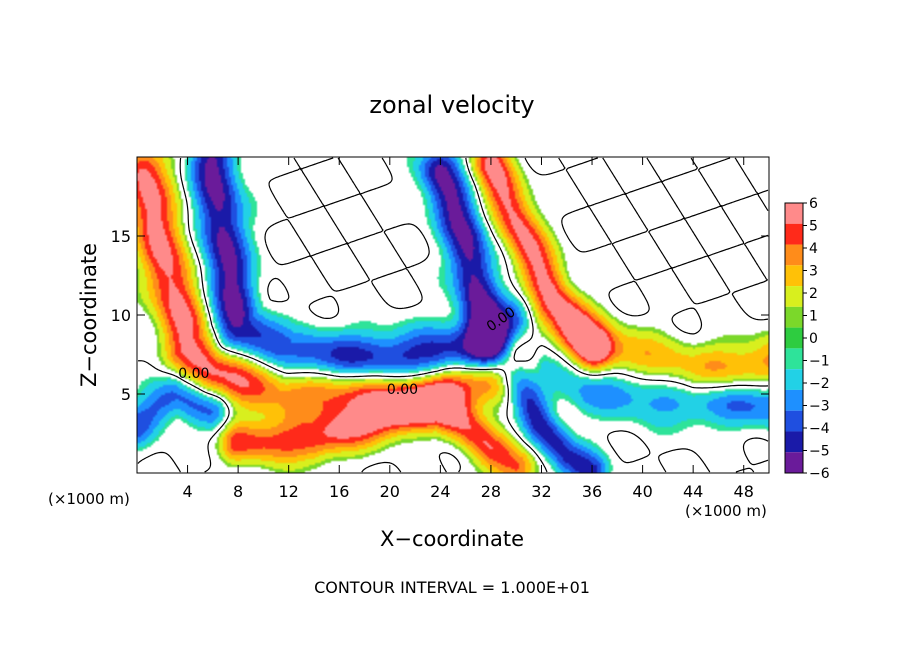  I want to click on x-tick-label: 44, so click(693, 491).